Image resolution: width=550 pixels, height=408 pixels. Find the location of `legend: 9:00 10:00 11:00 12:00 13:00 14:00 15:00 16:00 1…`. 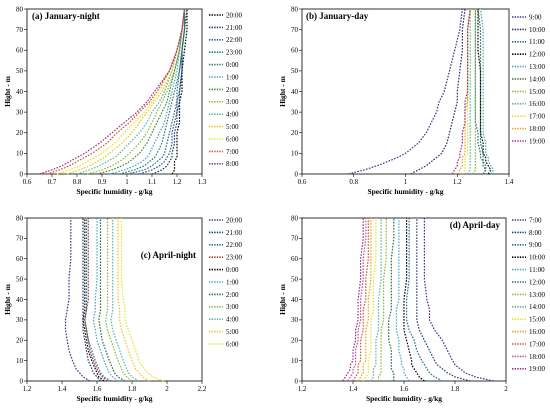

legend: 9:00 10:00 11:00 12:00 13:00 14:00 15:00 16:00 1… is located at coordinates (528, 79).